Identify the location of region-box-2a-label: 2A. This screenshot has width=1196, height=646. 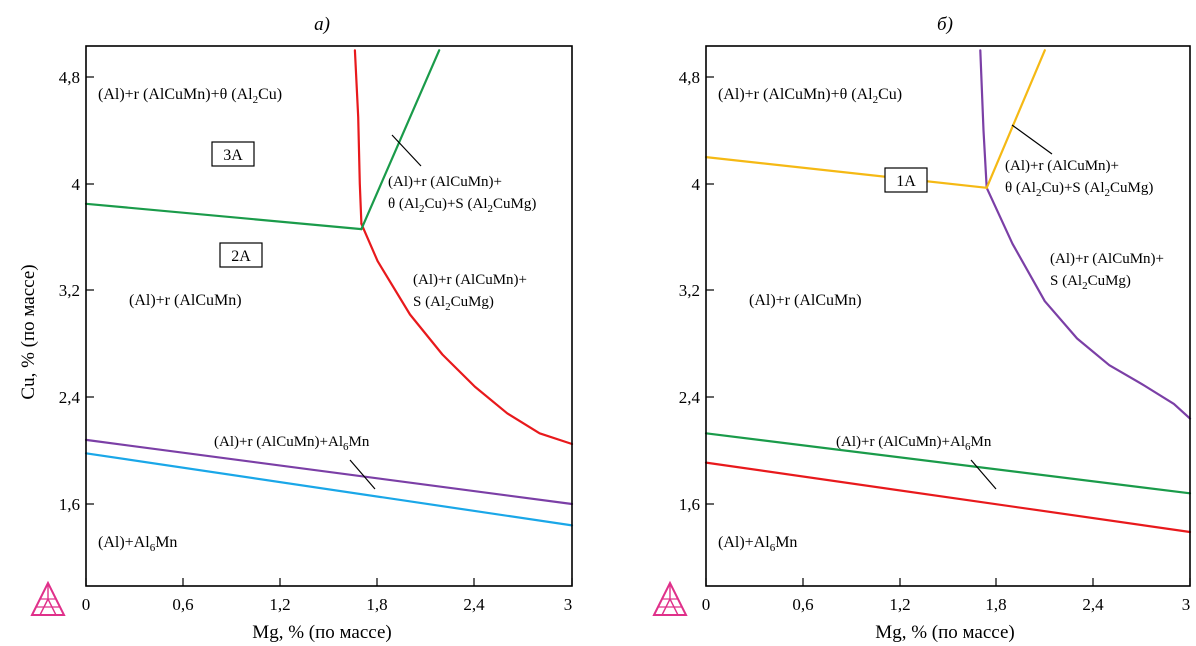
(241, 256).